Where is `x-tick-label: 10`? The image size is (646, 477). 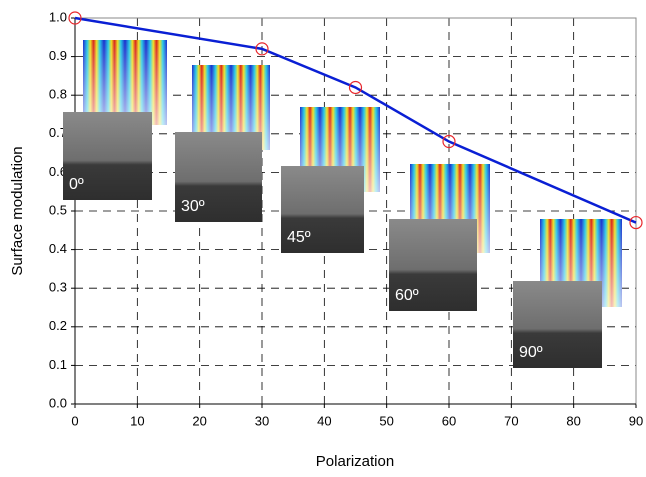
x-tick-label: 10 is located at coordinates (137, 420).